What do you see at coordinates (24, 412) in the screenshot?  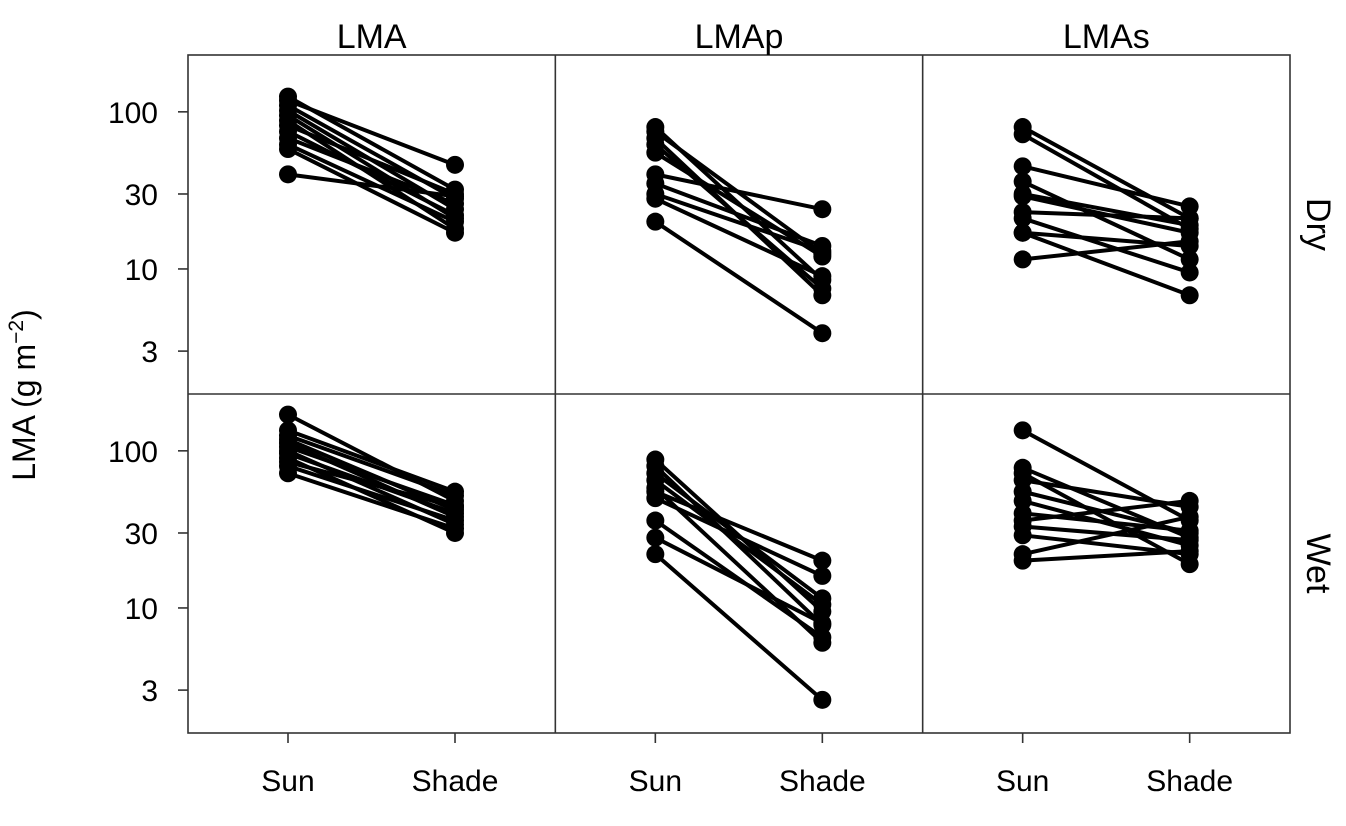 I see `y-axis-label-text: LMA (g m` at bounding box center [24, 412].